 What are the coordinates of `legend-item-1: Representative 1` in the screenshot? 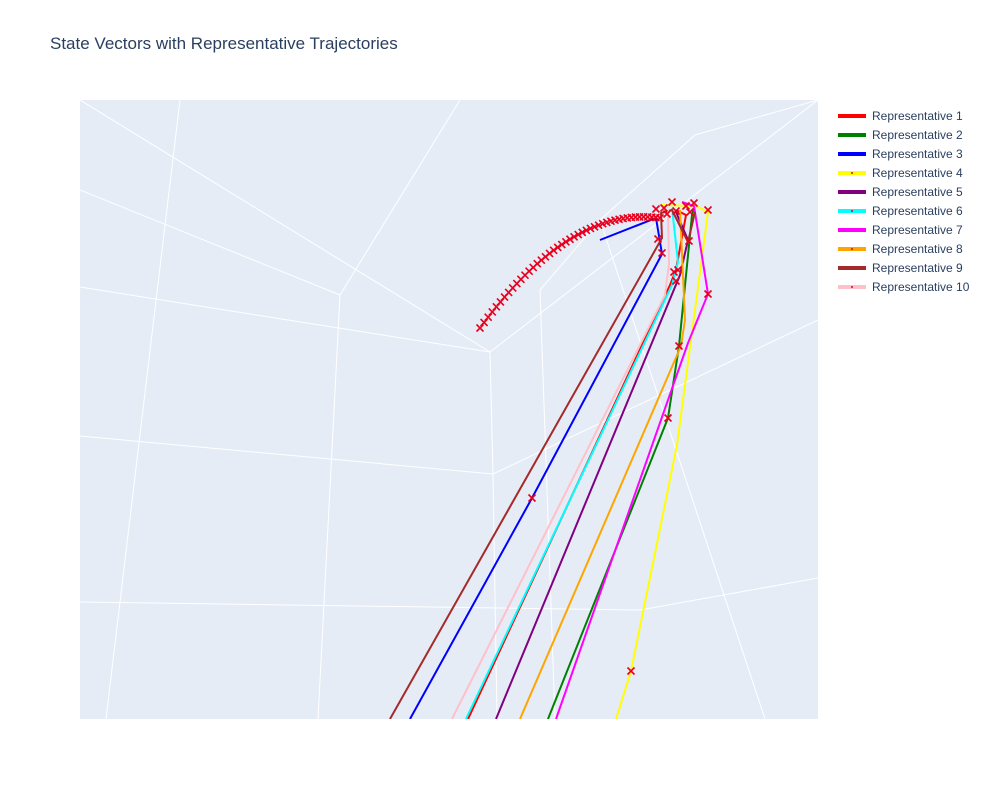 It's located at (902, 115).